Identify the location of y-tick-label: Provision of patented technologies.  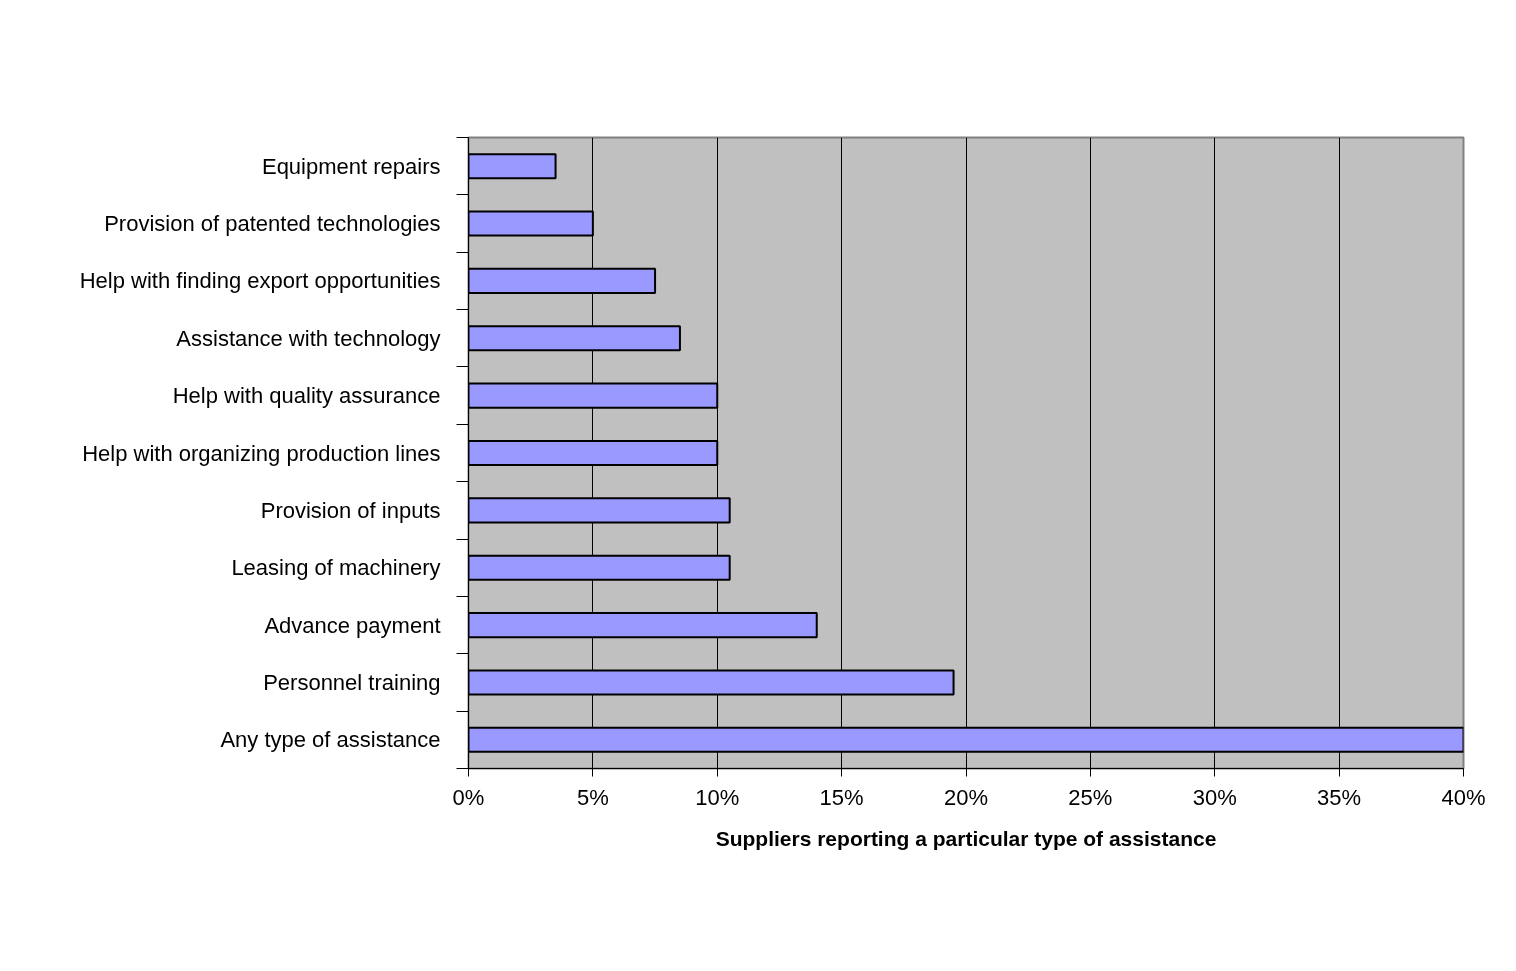
(272, 224).